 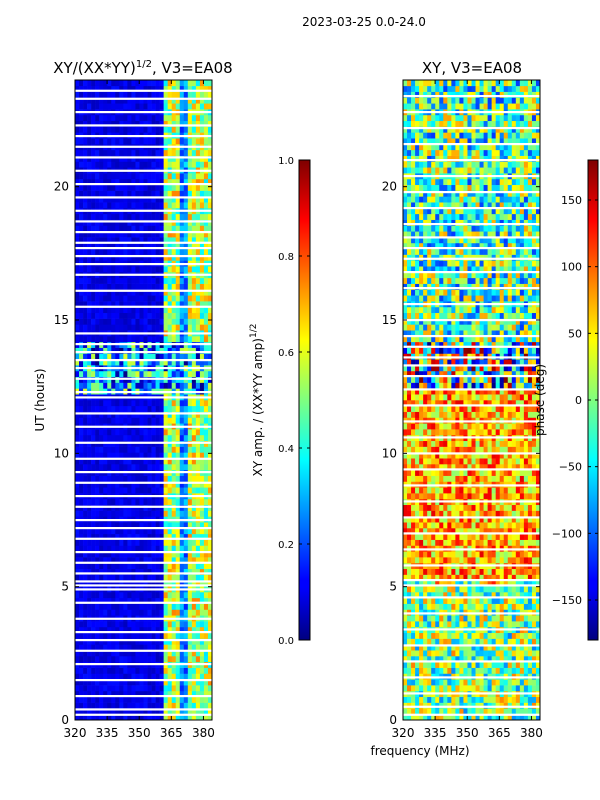 What do you see at coordinates (40, 399) in the screenshot?
I see `left-ylabel: UT (hours)` at bounding box center [40, 399].